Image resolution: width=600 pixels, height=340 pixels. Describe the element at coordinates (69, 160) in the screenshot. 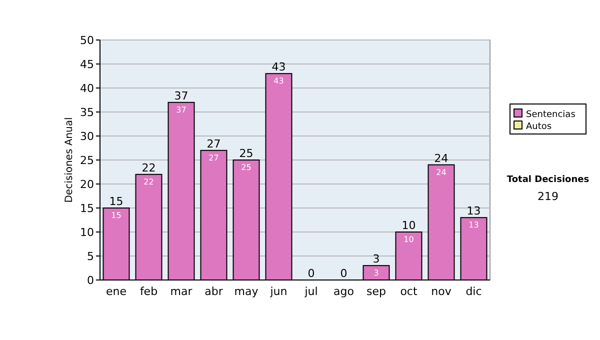

I see `y-axis-title: Decisiones Anual` at that location.